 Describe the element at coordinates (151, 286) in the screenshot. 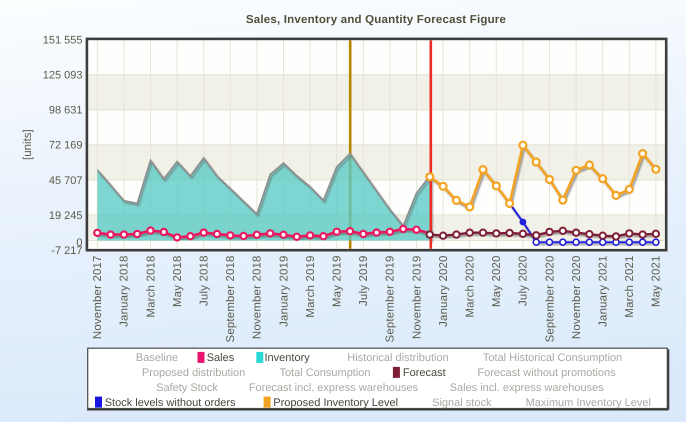

I see `svg-text: March 2018` at that location.